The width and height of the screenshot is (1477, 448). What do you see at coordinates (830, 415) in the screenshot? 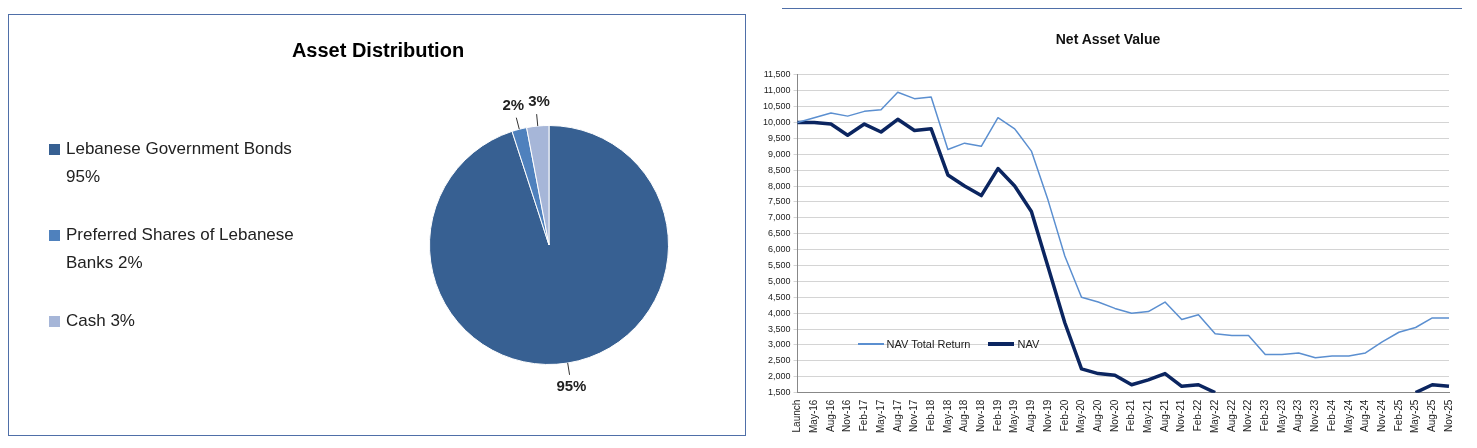
I see `x-tick-label: Aug-16` at bounding box center [830, 415].